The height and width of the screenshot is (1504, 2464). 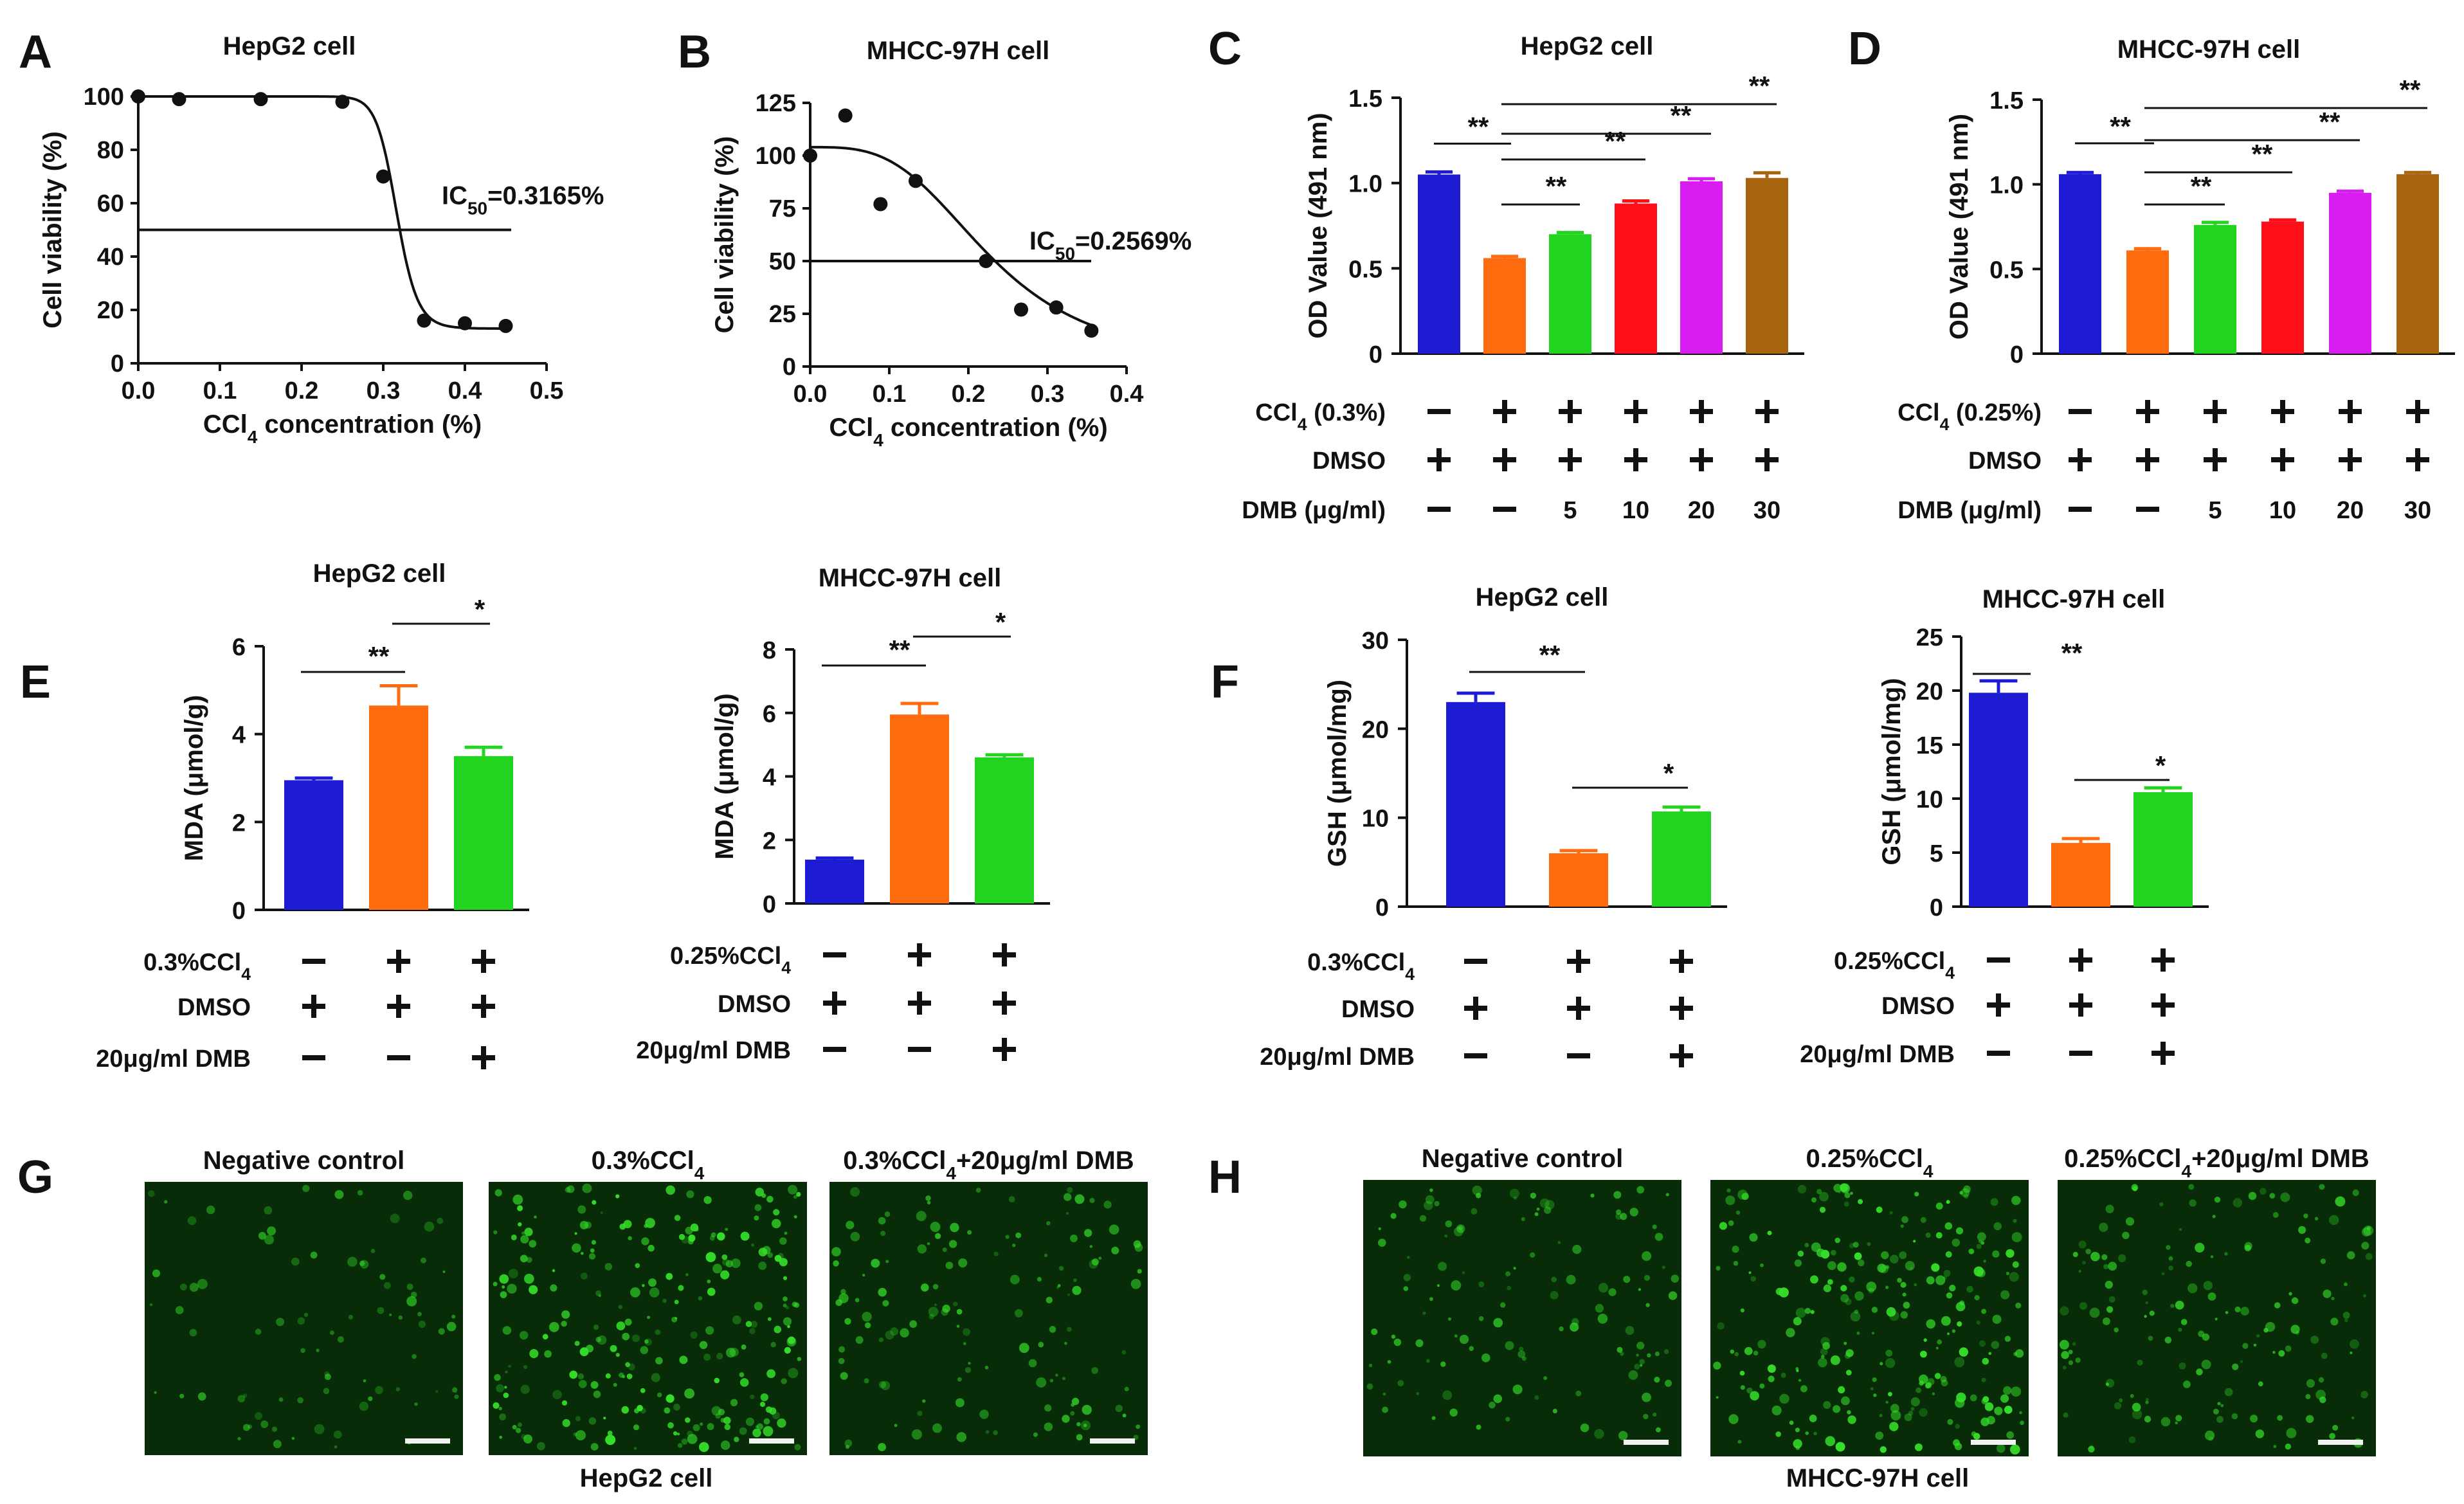 I want to click on condition-symbol: 30, so click(x=1766, y=511).